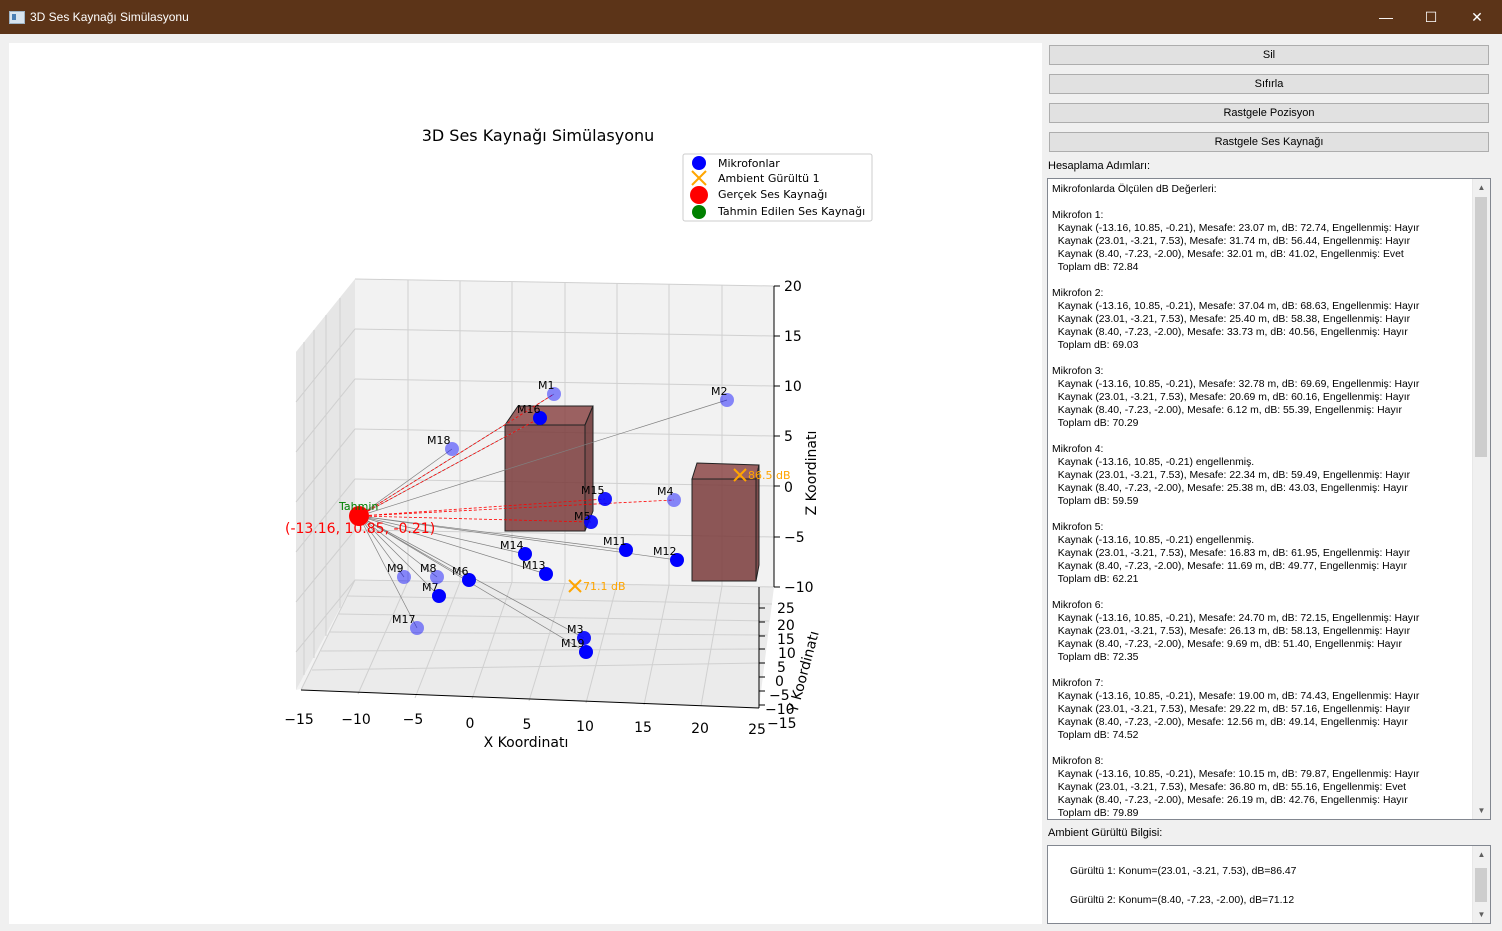 This screenshot has height=931, width=1502. What do you see at coordinates (404, 619) in the screenshot?
I see `mic-label-m17: M17` at bounding box center [404, 619].